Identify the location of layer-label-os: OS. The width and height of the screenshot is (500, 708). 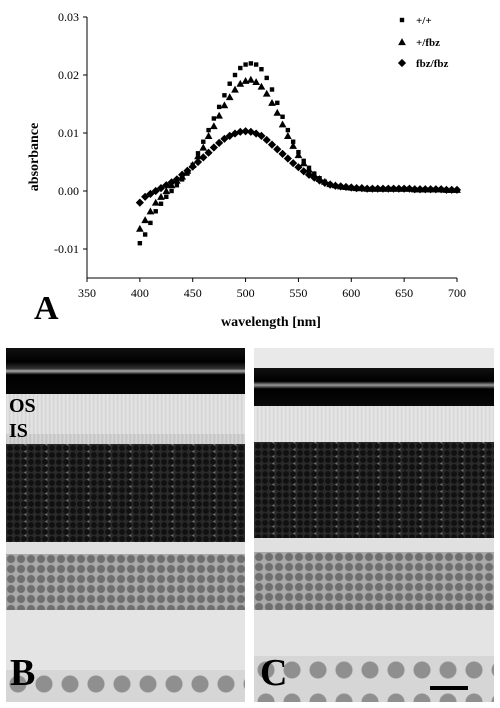
(22, 406).